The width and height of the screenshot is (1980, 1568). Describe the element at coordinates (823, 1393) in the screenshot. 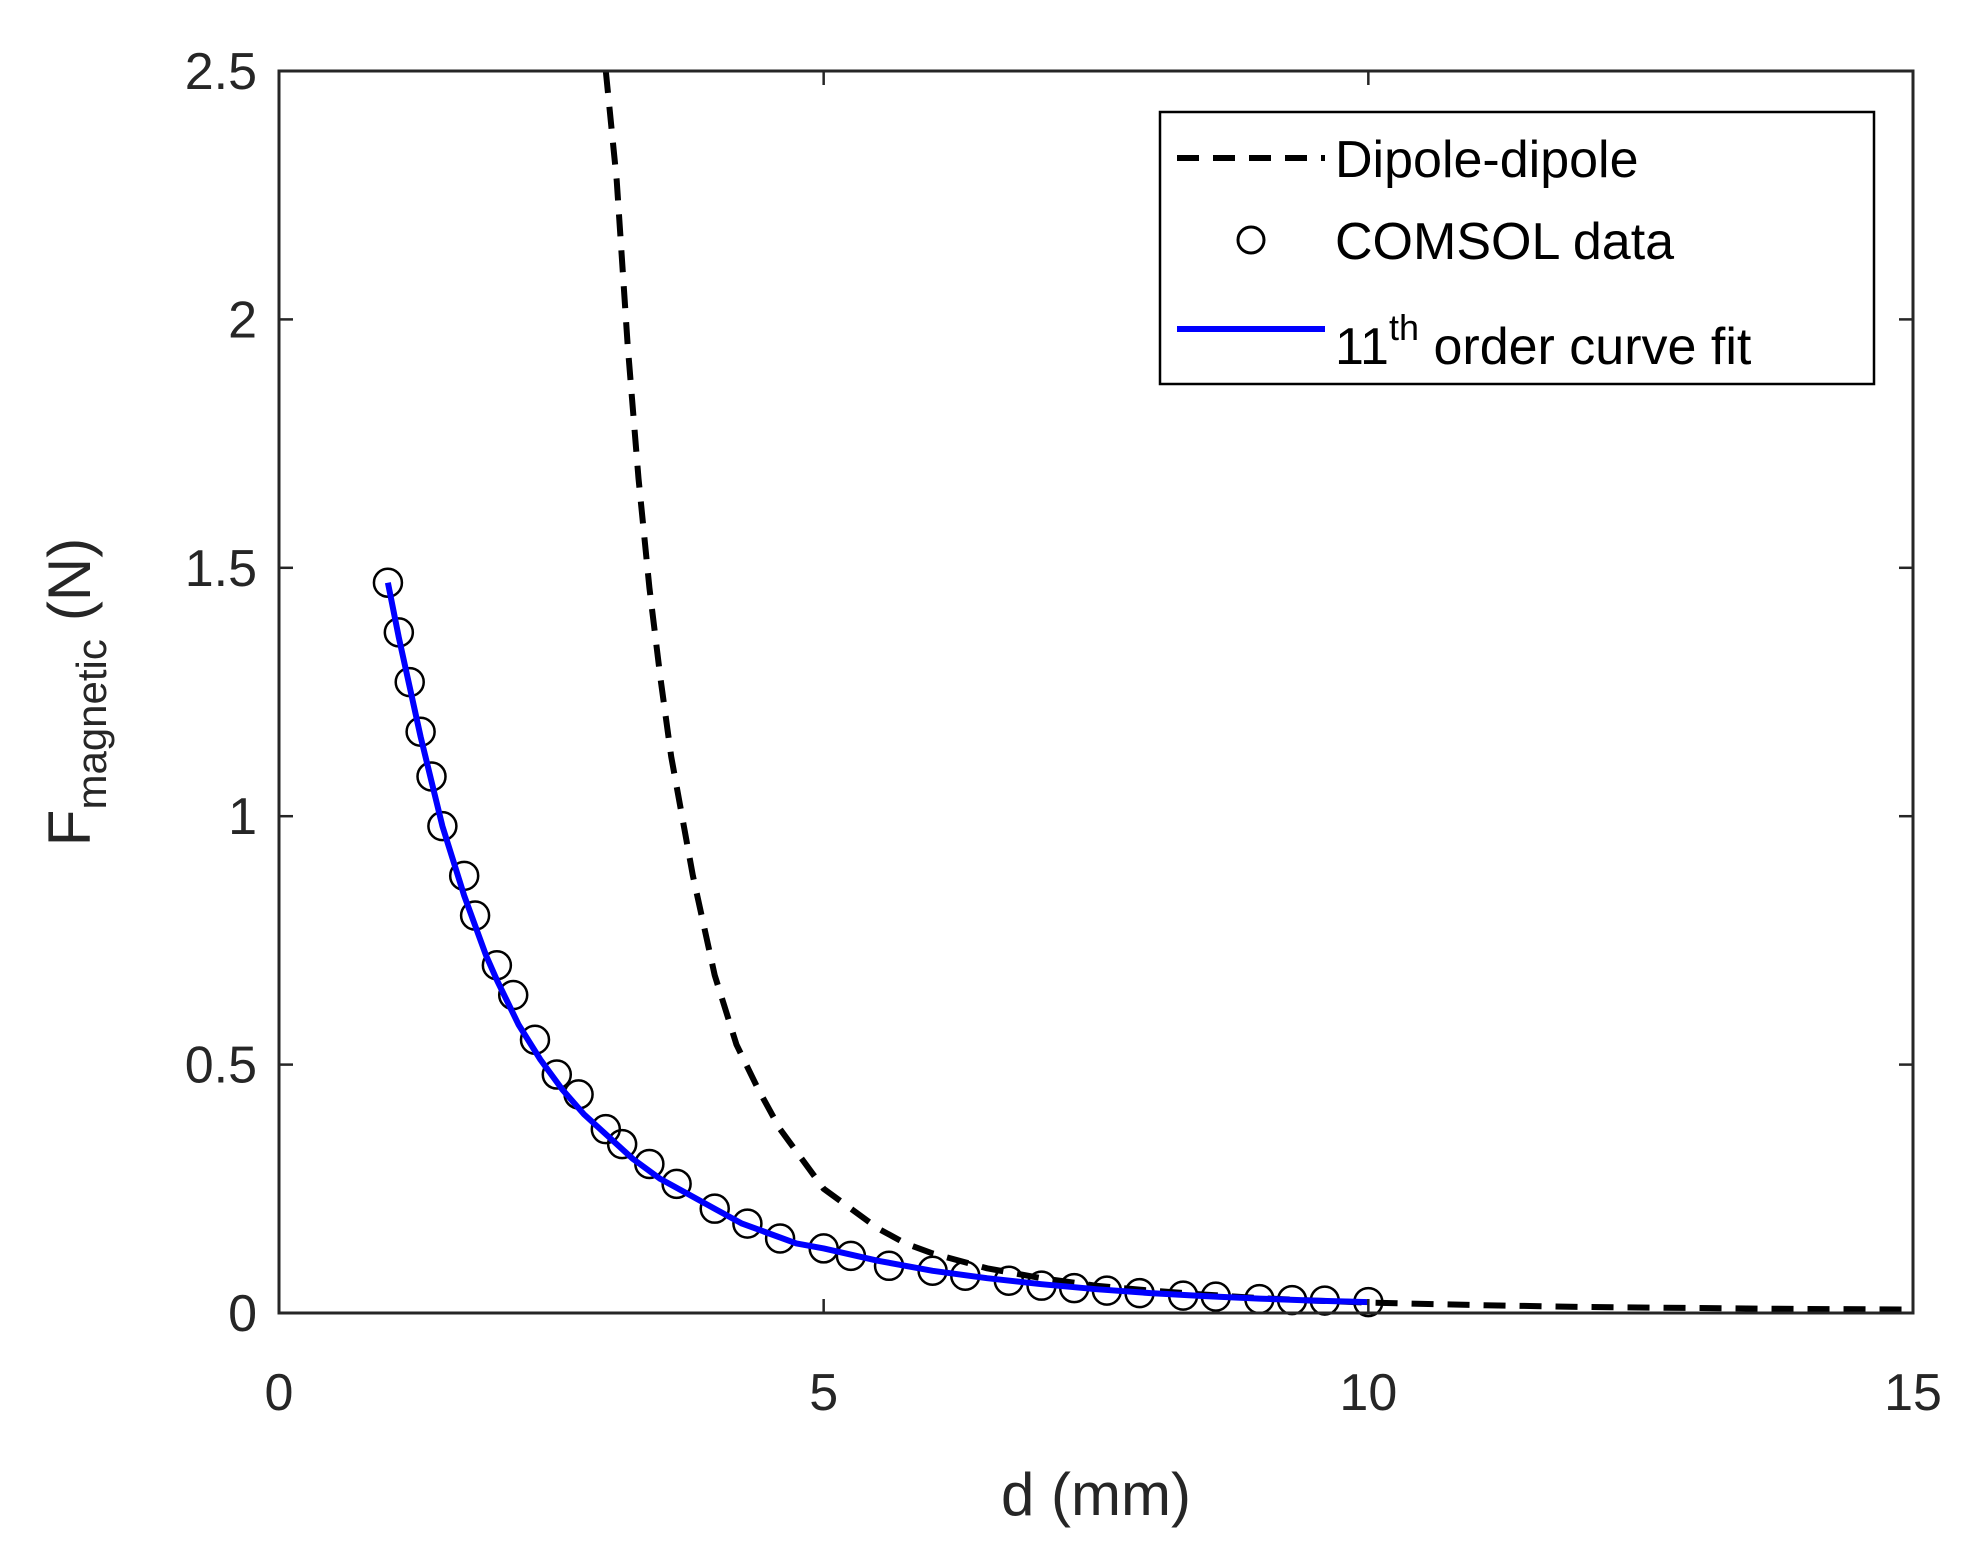

I see `x-tick-label: 5` at that location.